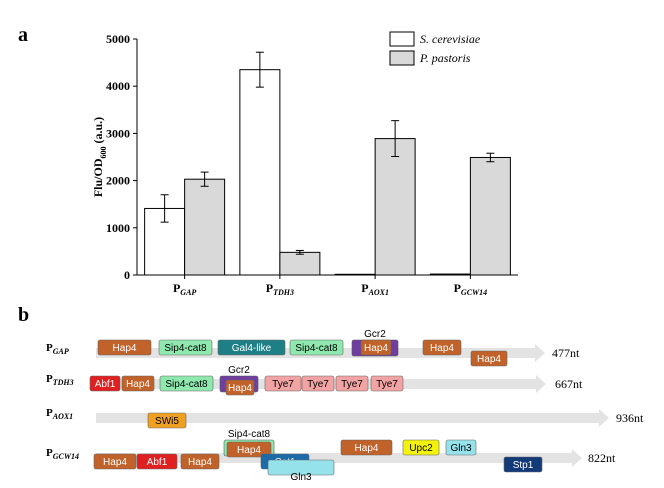 The width and height of the screenshot is (664, 488). What do you see at coordinates (445, 58) in the screenshot?
I see `legend-label: P. pastoris` at bounding box center [445, 58].